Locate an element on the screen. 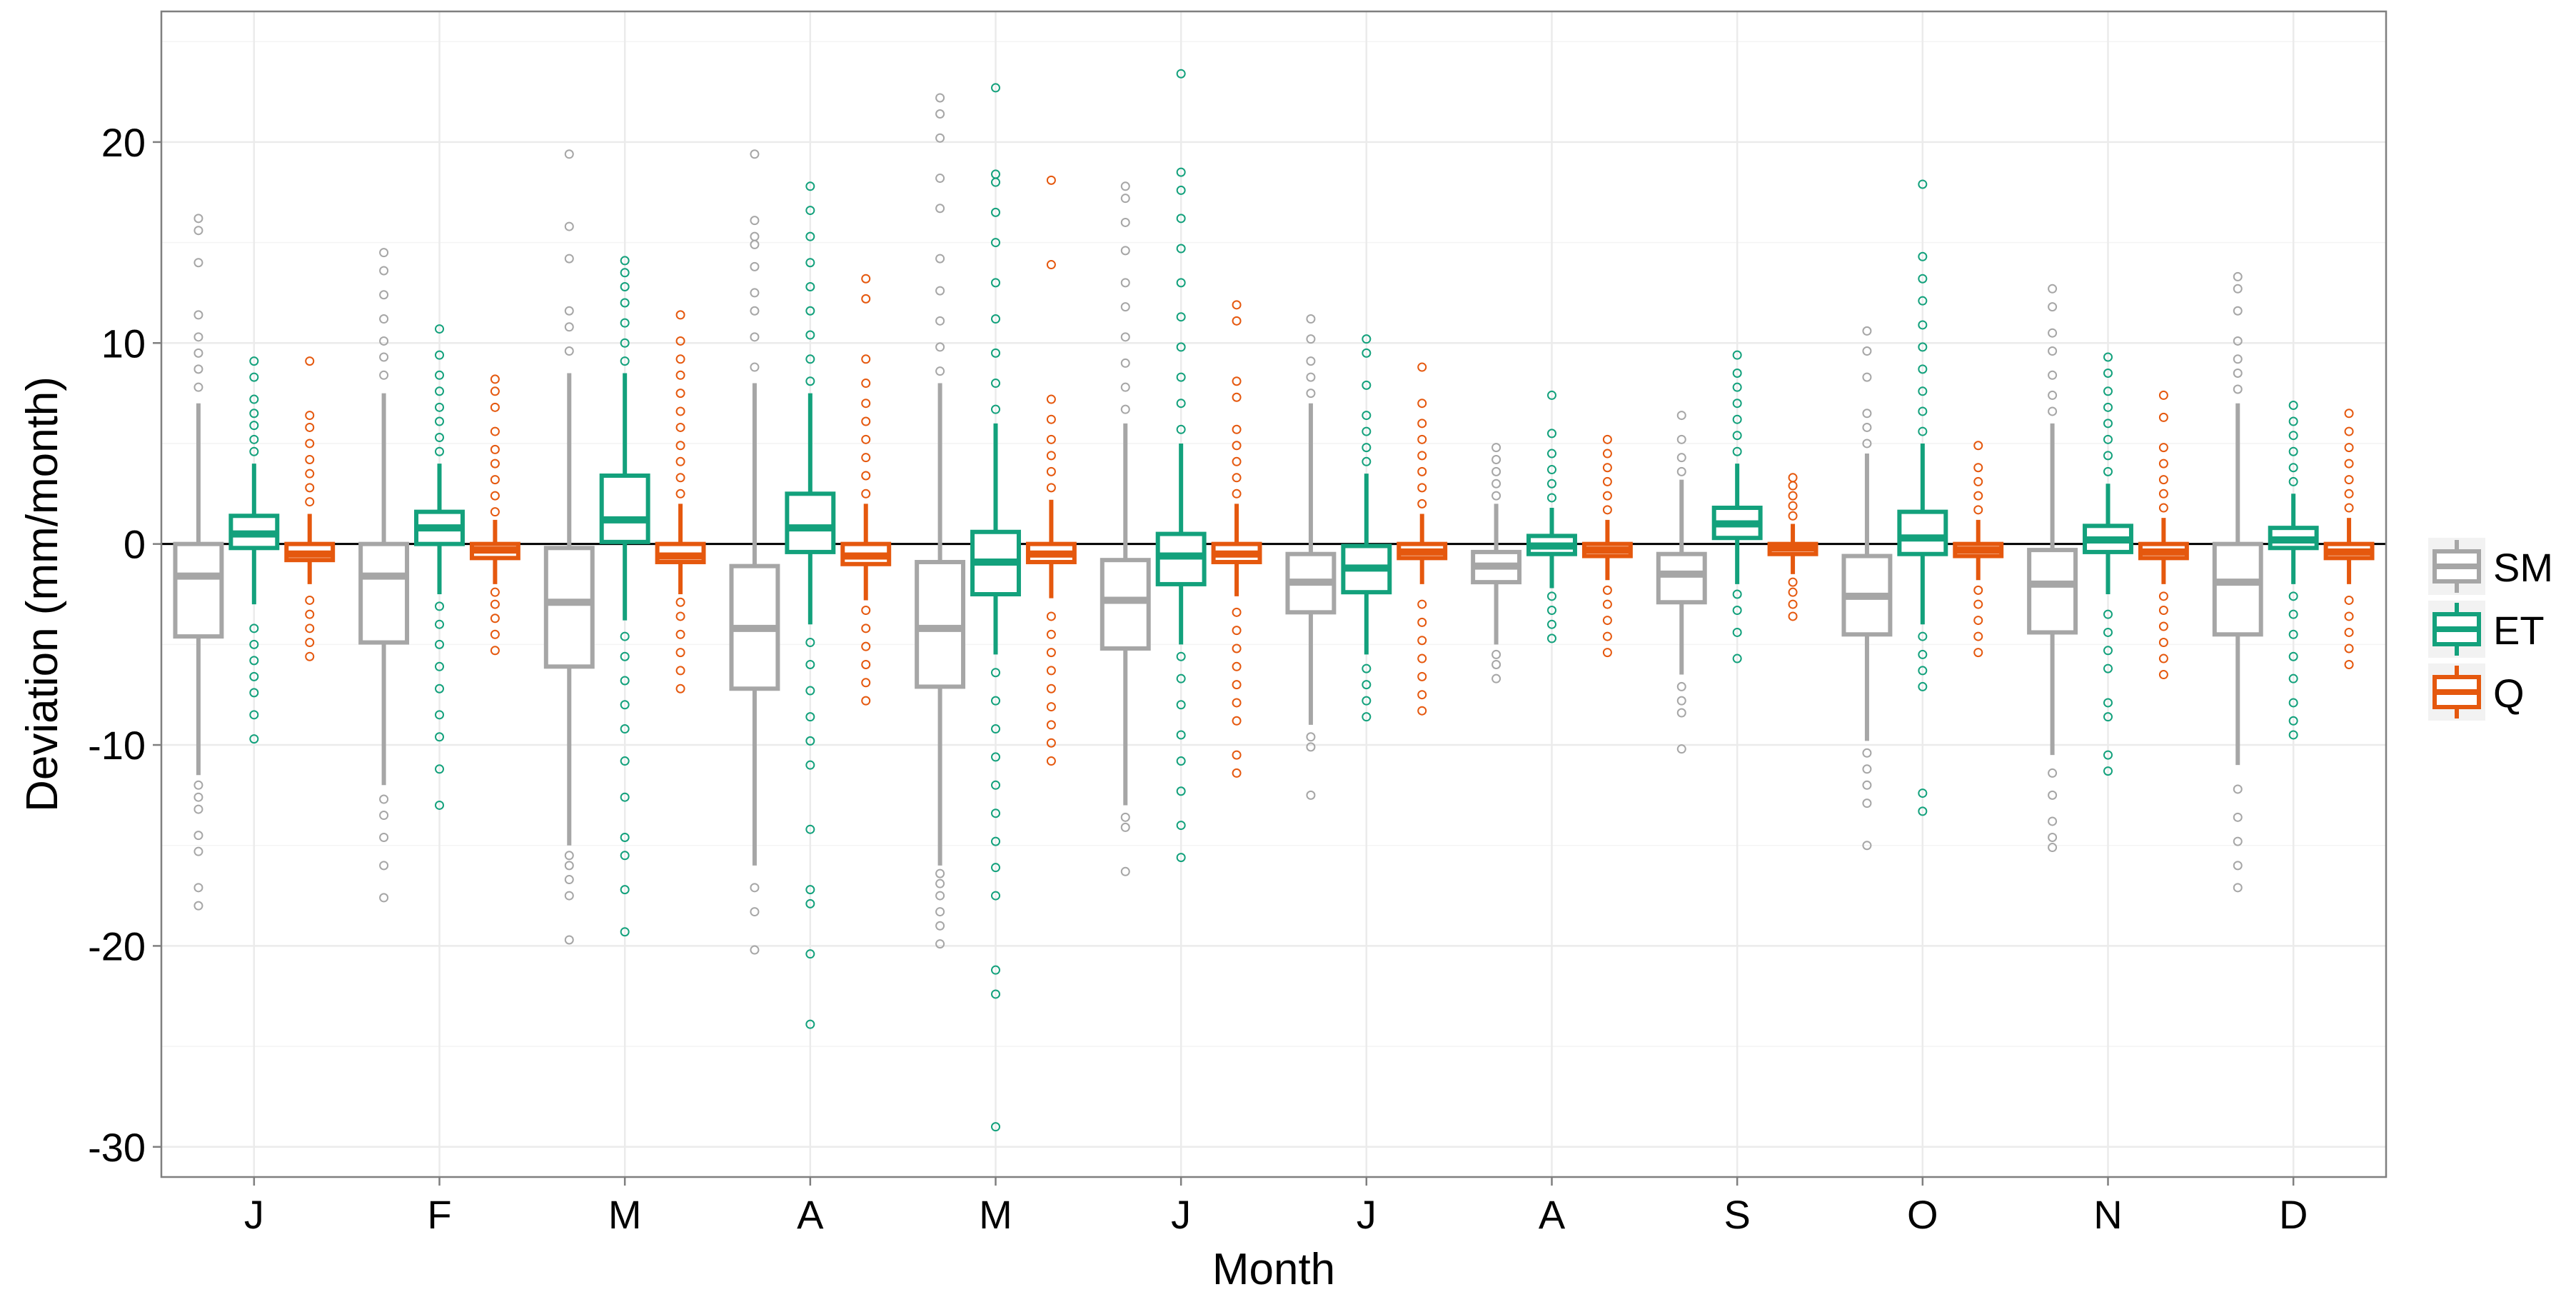  y-tick-label: 10 is located at coordinates (124, 343).